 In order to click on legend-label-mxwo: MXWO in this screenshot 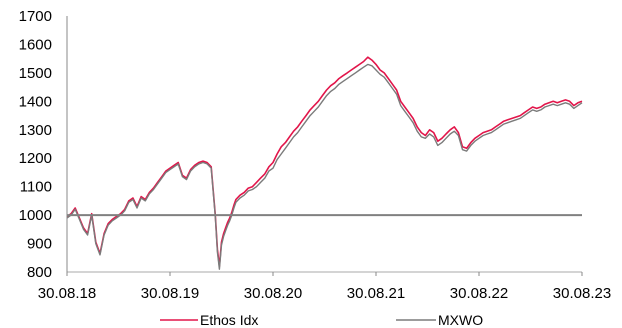, I will do `click(460, 320)`.